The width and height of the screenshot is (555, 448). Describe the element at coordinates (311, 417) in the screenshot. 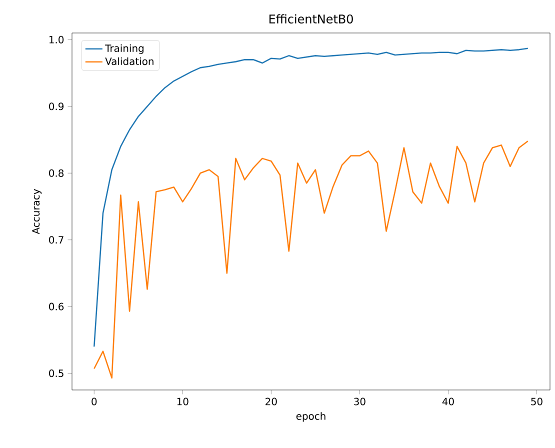

I see `x-axis-title: epoch` at that location.